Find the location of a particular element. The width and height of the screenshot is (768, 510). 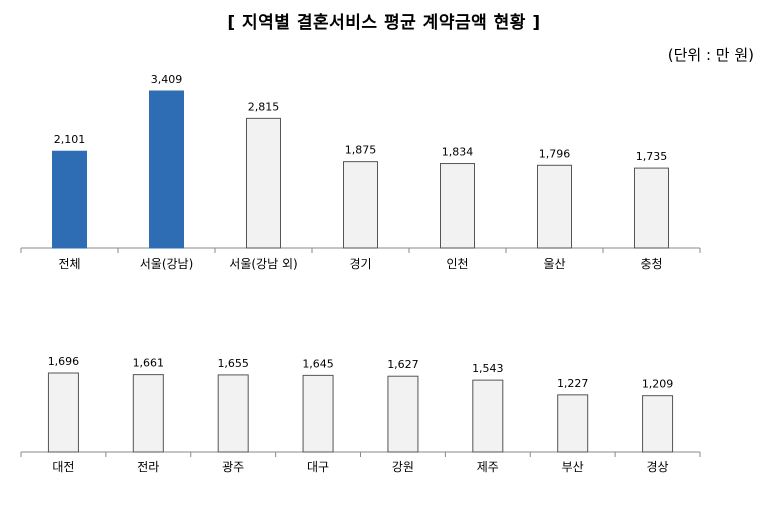

data-label: 1,655 is located at coordinates (233, 363).